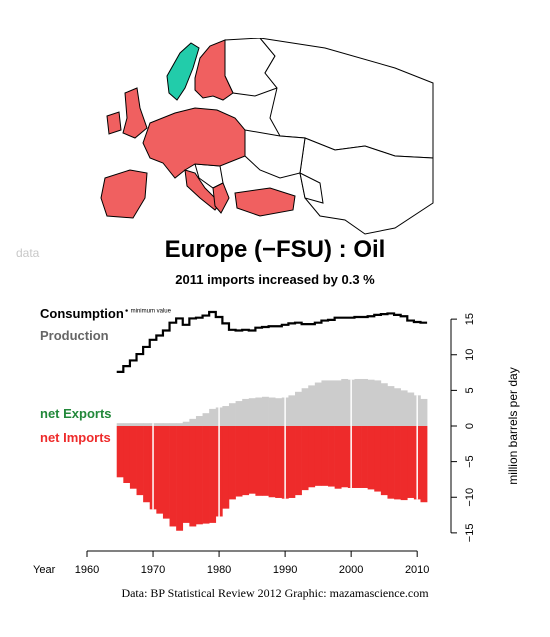 This screenshot has height=637, width=550. I want to click on net-imports-label: net Imports, so click(75, 437).